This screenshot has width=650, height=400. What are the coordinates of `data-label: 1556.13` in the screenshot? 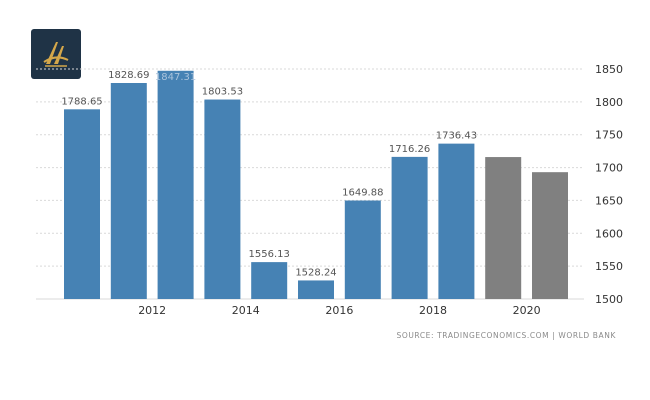 It's located at (269, 254).